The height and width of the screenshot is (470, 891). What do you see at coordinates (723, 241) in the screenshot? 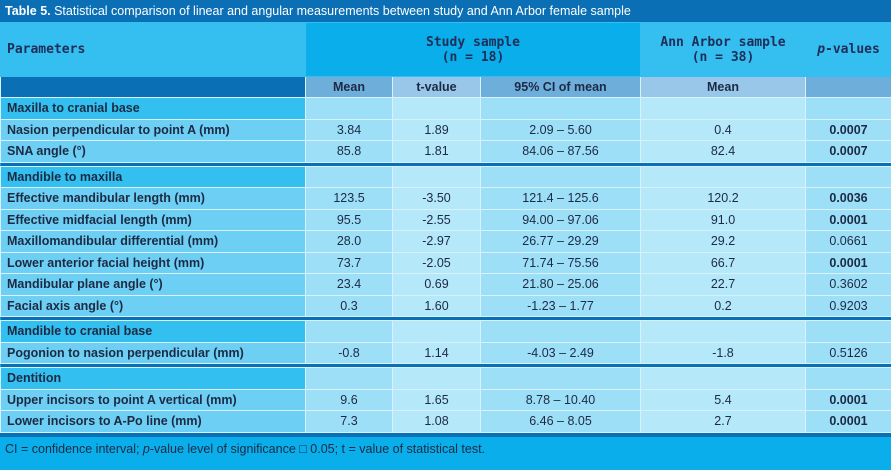
I see `annarbor-mean: 29.2` at bounding box center [723, 241].